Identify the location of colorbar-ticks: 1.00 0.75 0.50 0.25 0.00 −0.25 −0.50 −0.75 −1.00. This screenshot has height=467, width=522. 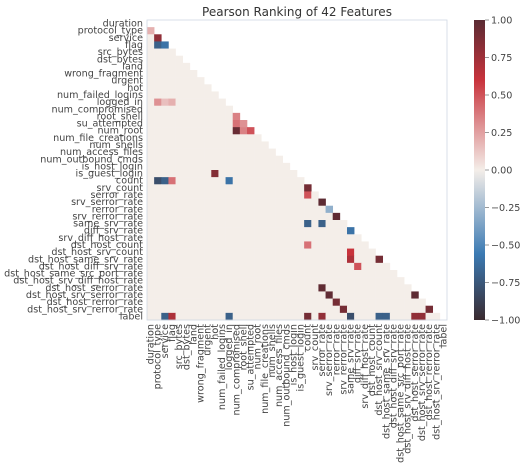
(502, 171).